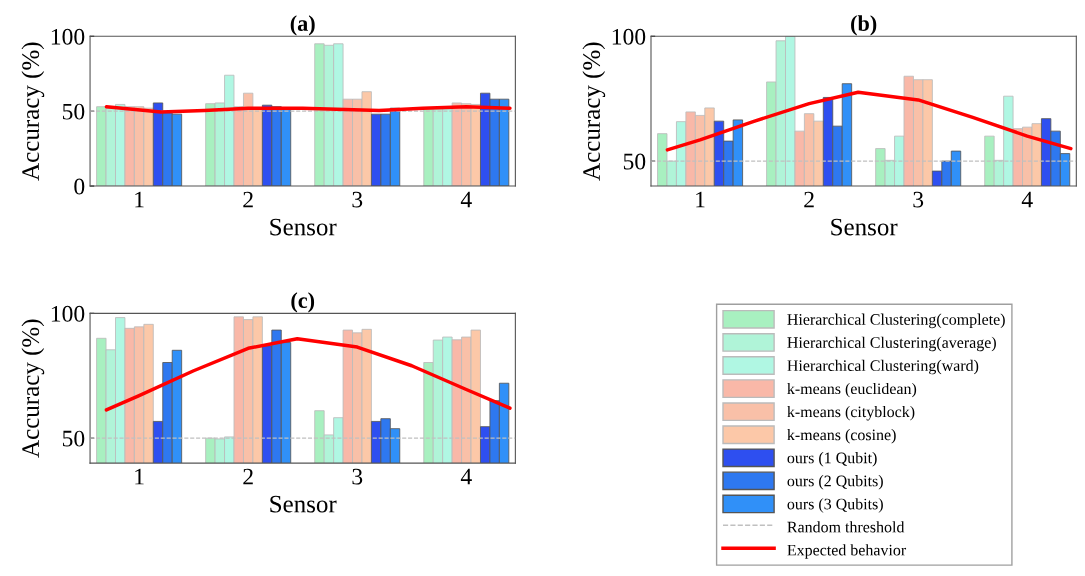  Describe the element at coordinates (846, 527) in the screenshot. I see `legend-label: Random threshold` at that location.